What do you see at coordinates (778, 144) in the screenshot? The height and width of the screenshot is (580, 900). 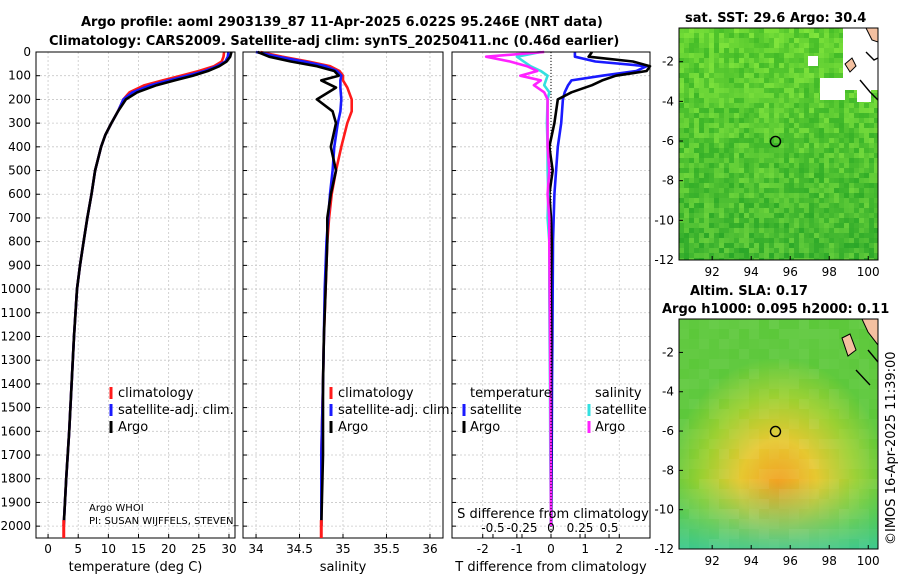 I see `sst-map-cells` at bounding box center [778, 144].